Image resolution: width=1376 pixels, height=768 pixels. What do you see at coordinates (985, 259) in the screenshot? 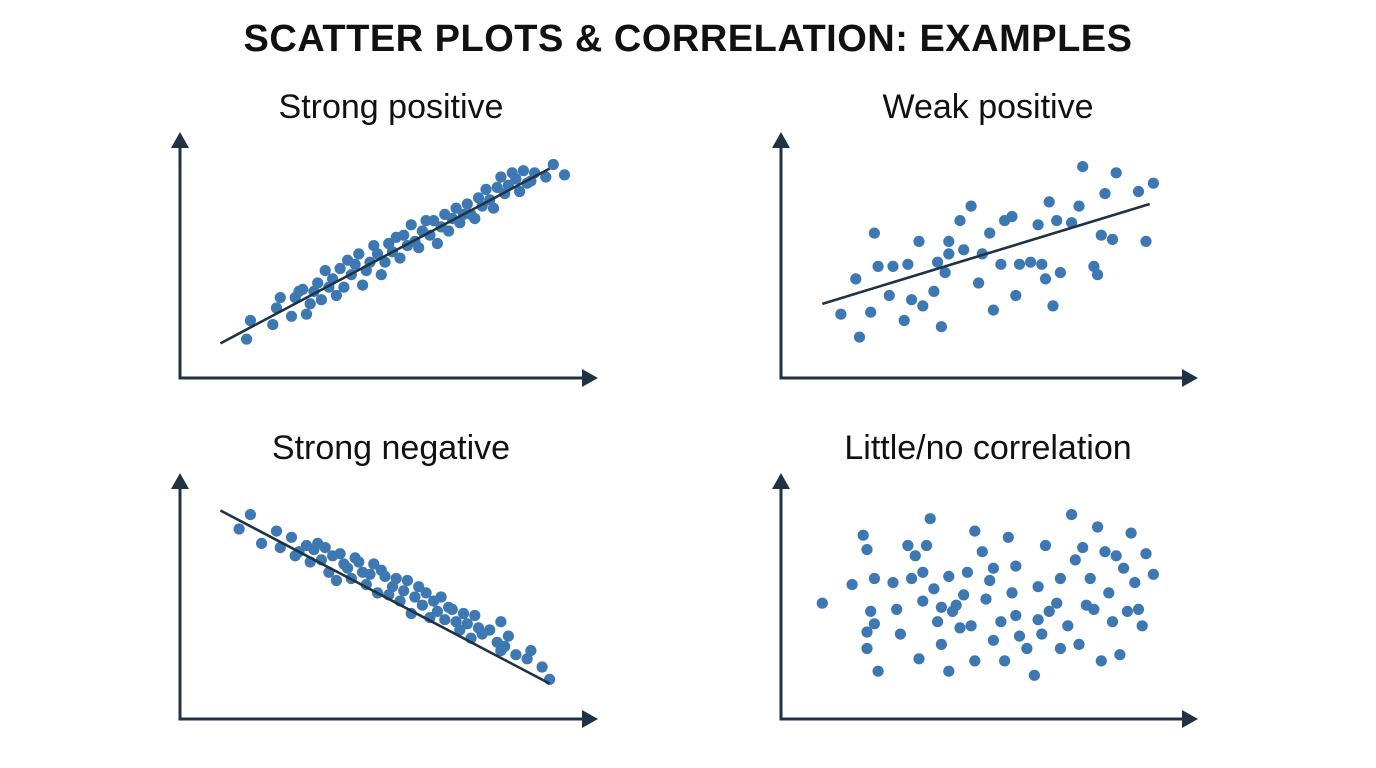
I see `panel-weak-positive` at bounding box center [985, 259].